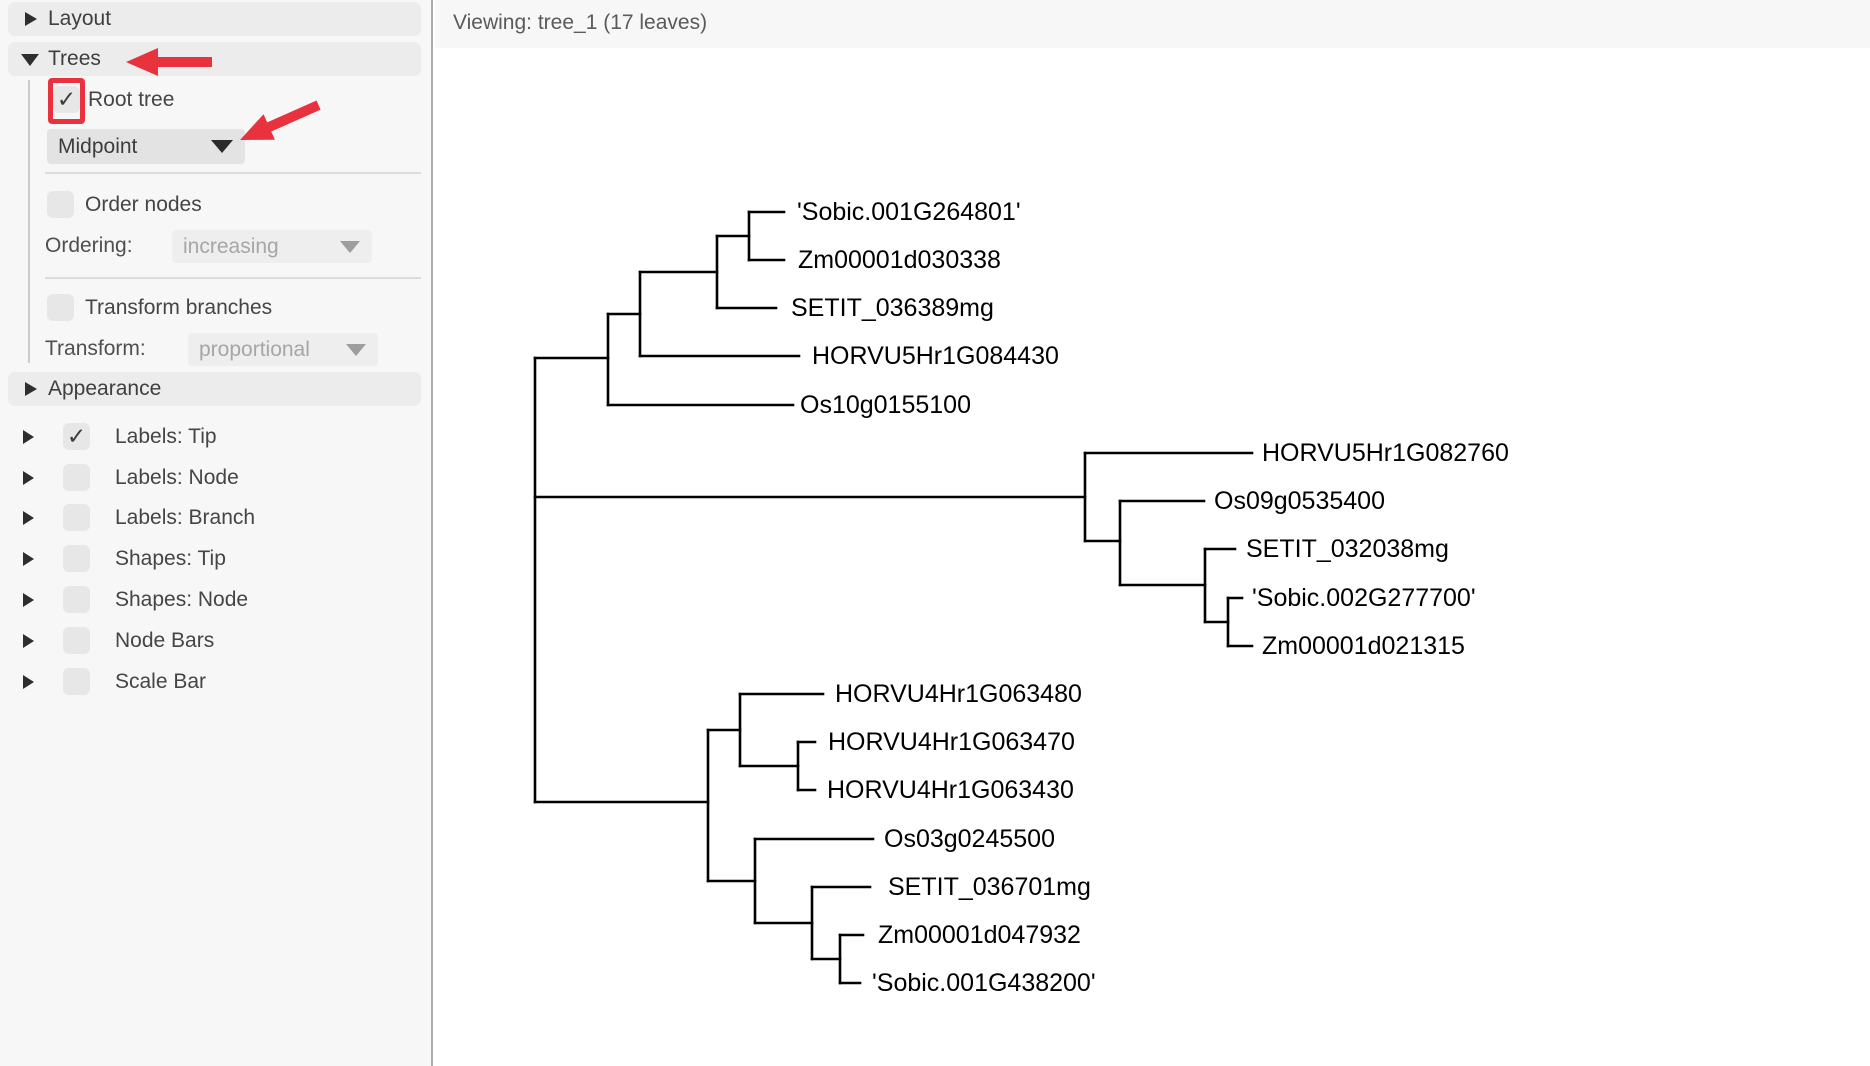  I want to click on sidebar-item-node-bars: ✓ Node Bars, so click(216, 641).